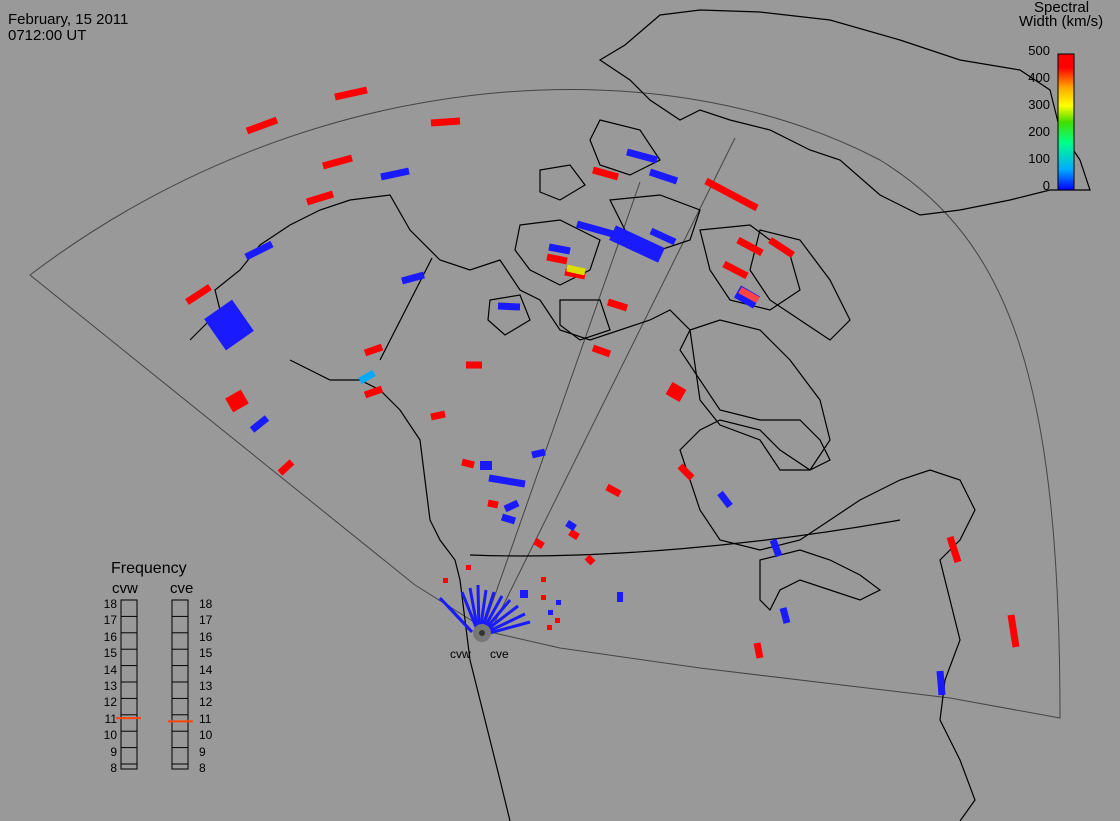 This screenshot has width=1120, height=821. Describe the element at coordinates (154, 690) in the screenshot. I see `frequency-gridlines` at that location.